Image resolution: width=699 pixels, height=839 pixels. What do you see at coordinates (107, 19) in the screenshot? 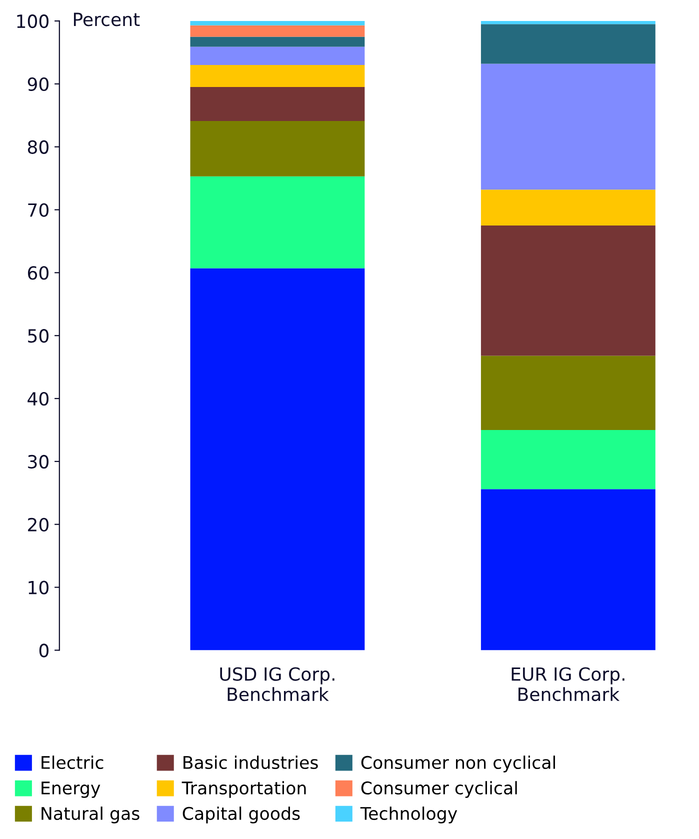
I see `y-axis-title: Percent` at bounding box center [107, 19].